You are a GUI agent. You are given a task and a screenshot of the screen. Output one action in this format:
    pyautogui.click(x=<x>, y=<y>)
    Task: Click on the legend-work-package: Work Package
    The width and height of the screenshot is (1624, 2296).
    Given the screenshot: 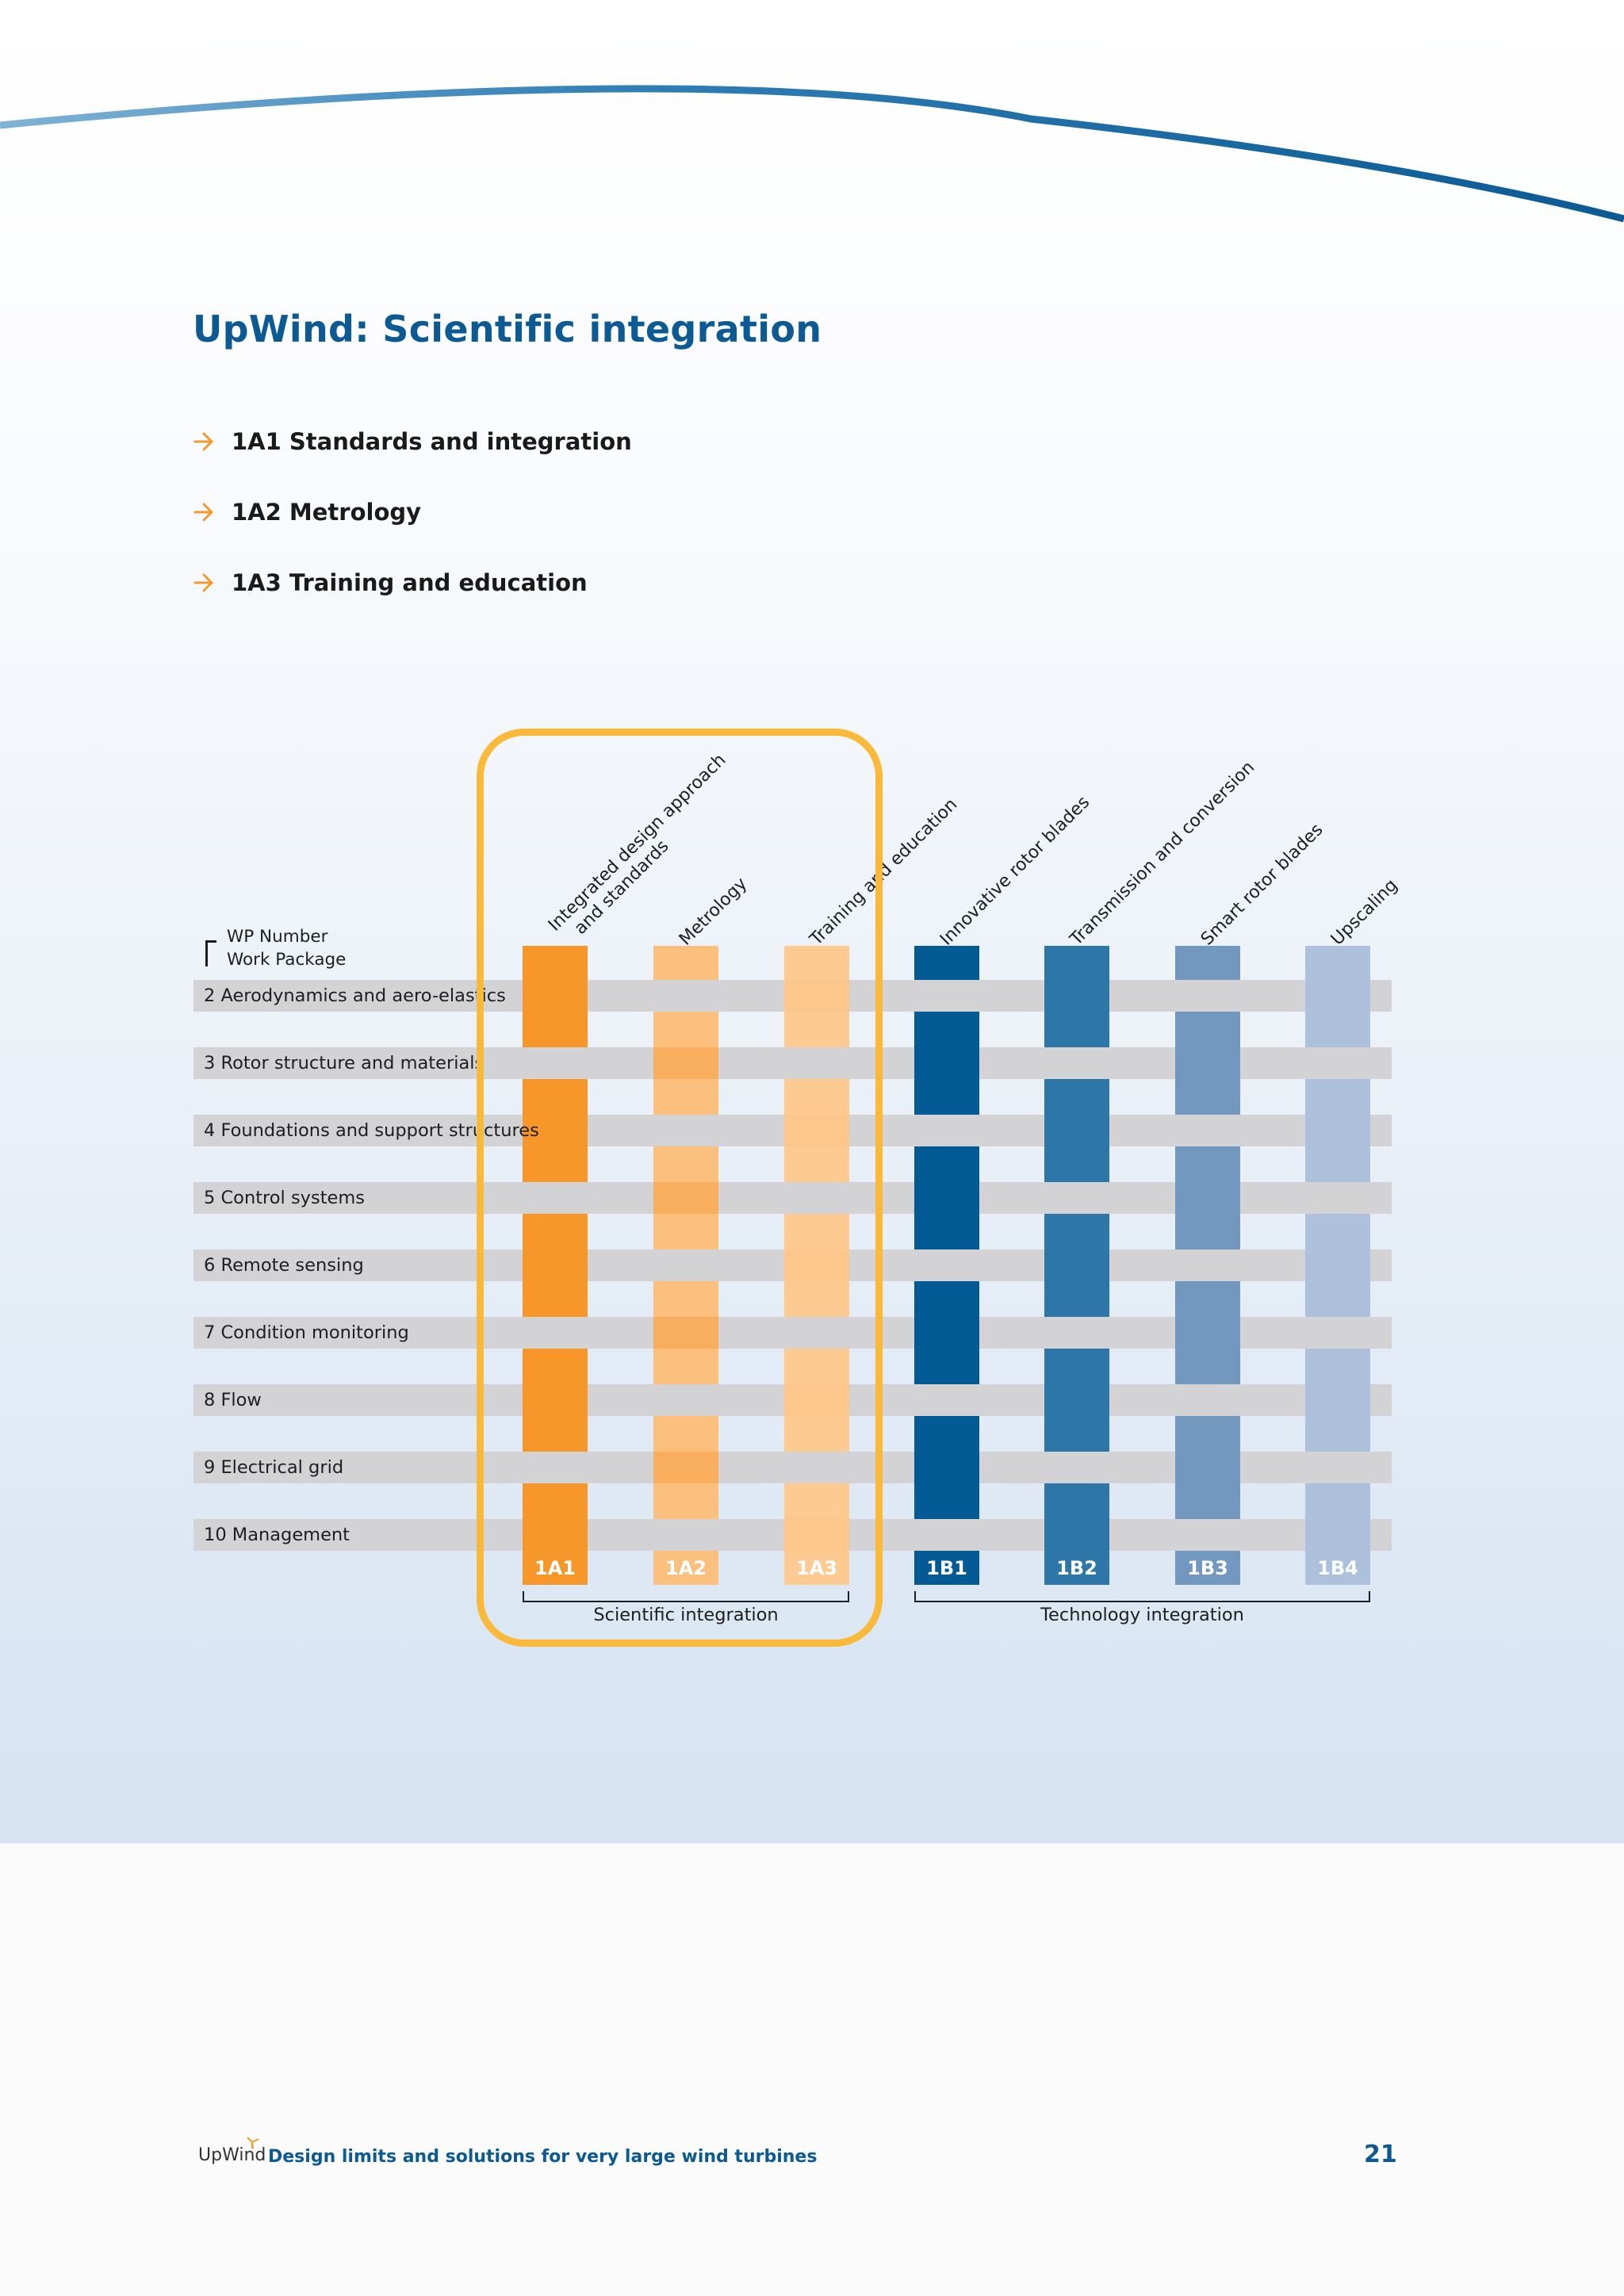 What is the action you would take?
    pyautogui.click(x=287, y=960)
    